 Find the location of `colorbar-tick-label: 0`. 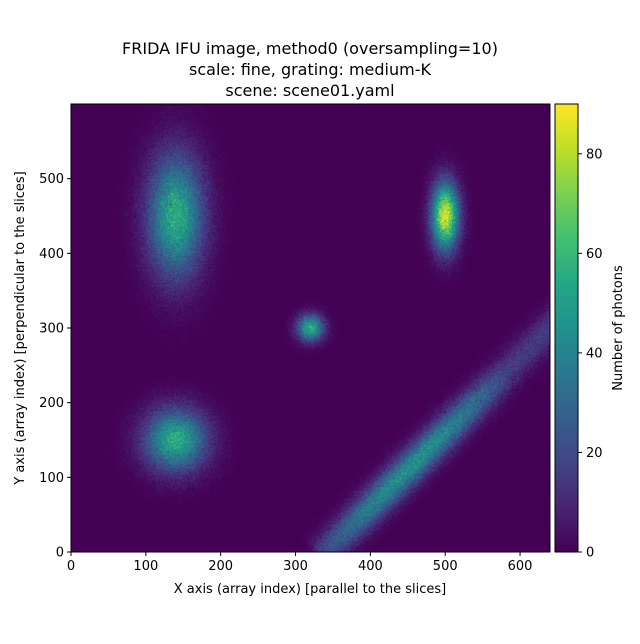

colorbar-tick-label: 0 is located at coordinates (590, 553).